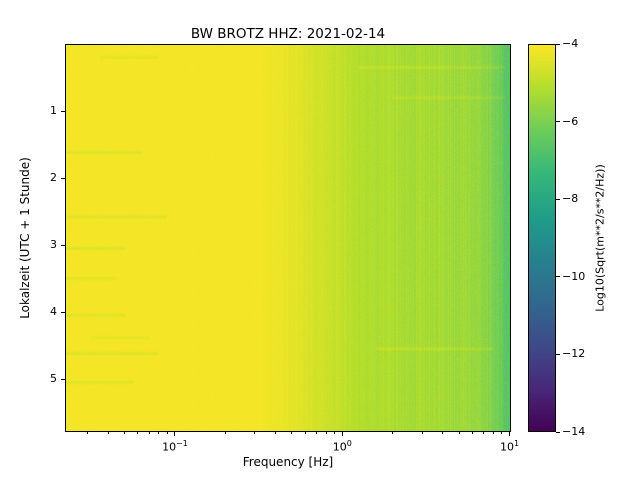  What do you see at coordinates (175, 446) in the screenshot?
I see `x-tick-label: 10⁻¹` at bounding box center [175, 446].